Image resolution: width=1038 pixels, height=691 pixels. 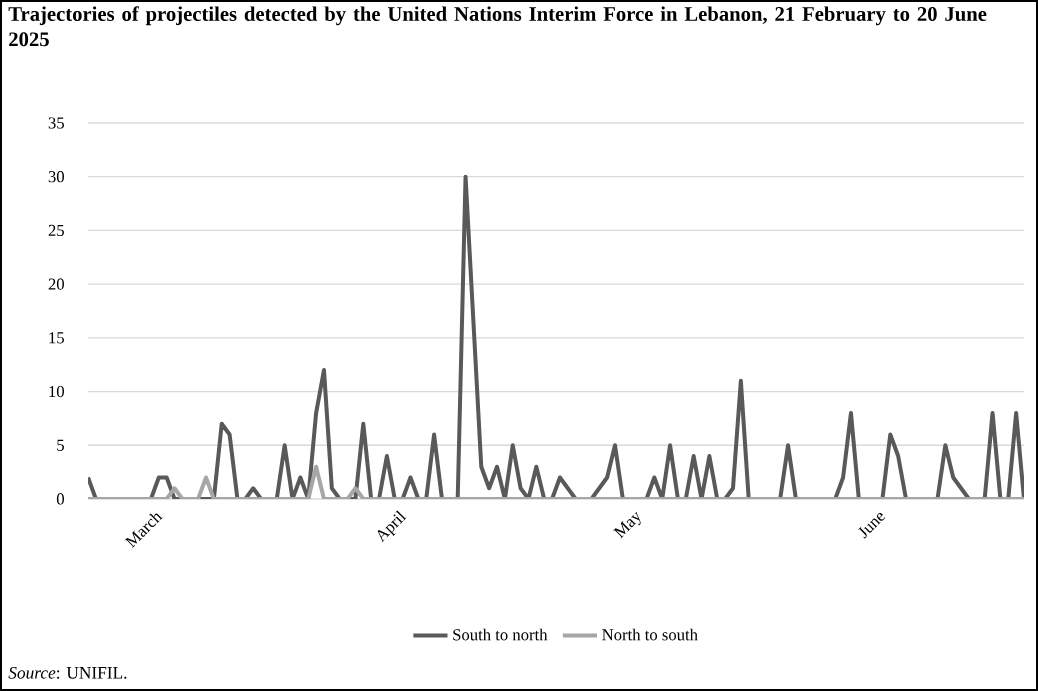 What do you see at coordinates (56, 230) in the screenshot?
I see `y-tick-label: 25` at bounding box center [56, 230].